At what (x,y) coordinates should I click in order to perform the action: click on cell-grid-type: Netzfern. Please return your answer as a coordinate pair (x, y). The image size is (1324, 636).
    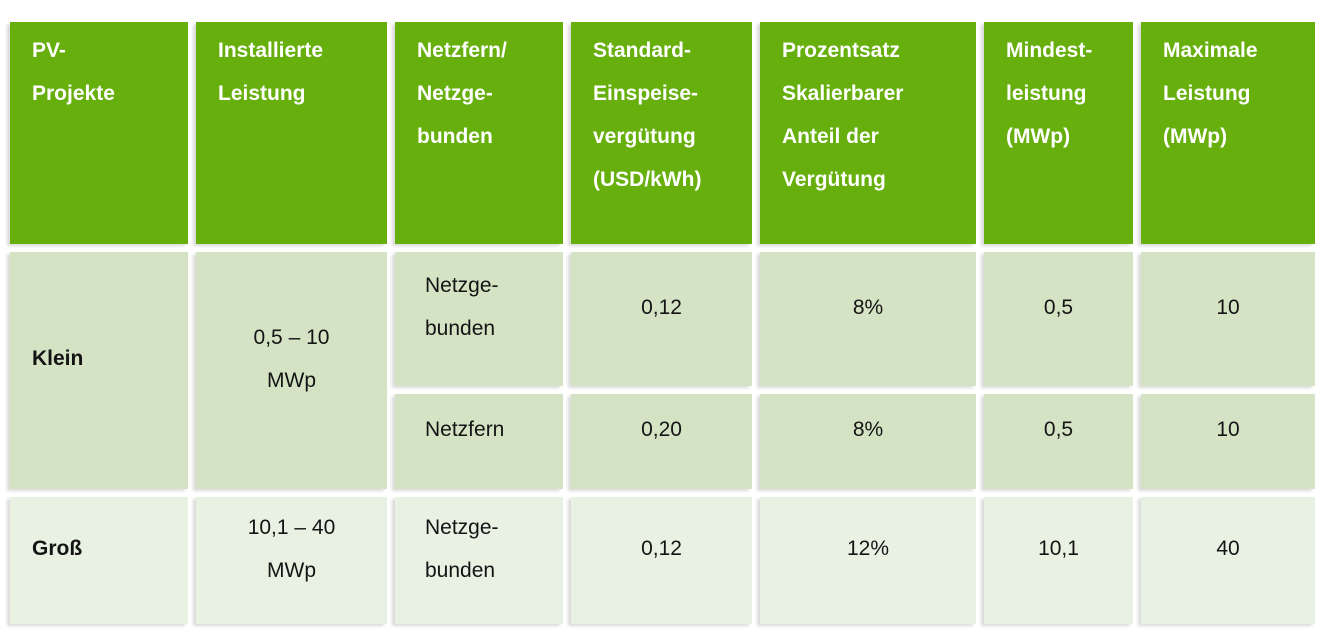
    Looking at the image, I should click on (479, 441).